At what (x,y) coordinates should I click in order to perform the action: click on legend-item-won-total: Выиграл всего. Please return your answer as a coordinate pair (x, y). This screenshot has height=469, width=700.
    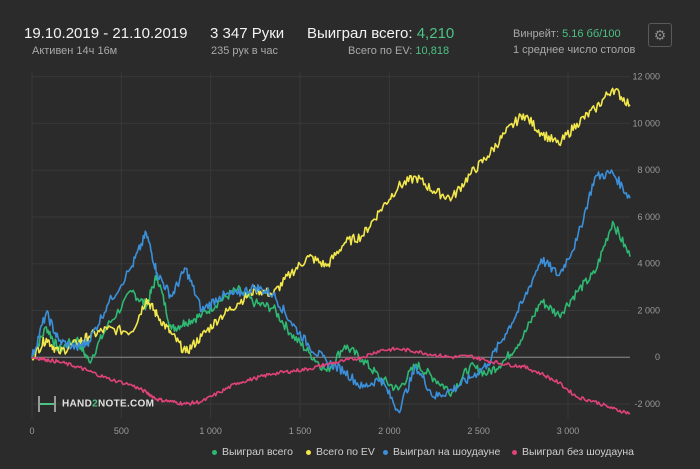
    Looking at the image, I should click on (252, 452).